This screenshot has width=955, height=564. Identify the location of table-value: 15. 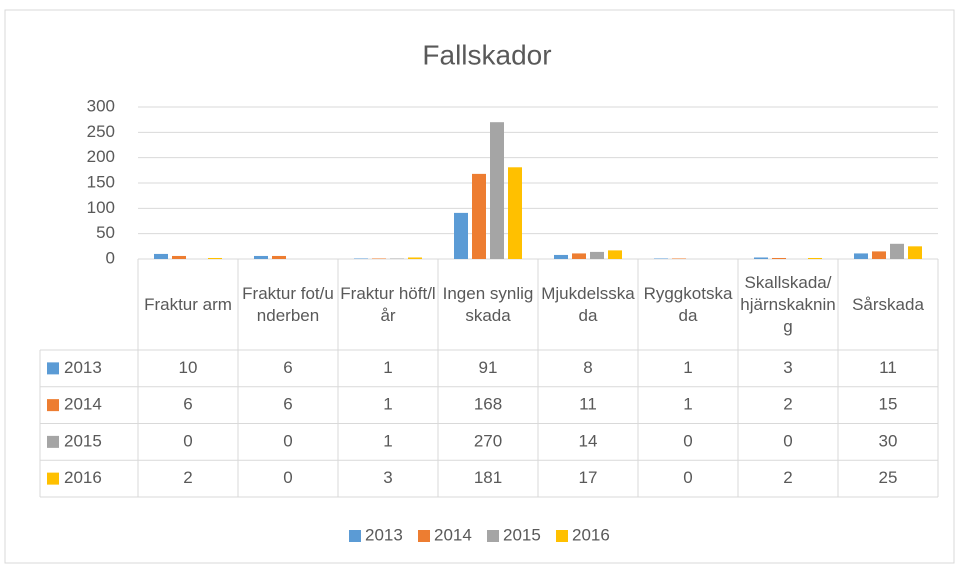
(888, 404).